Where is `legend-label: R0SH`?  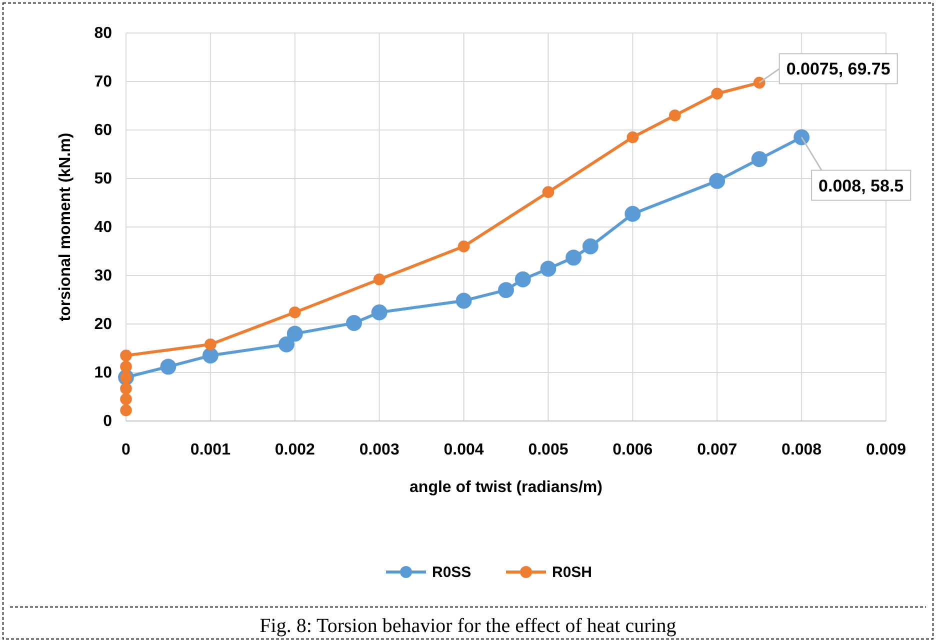 legend-label: R0SH is located at coordinates (572, 572).